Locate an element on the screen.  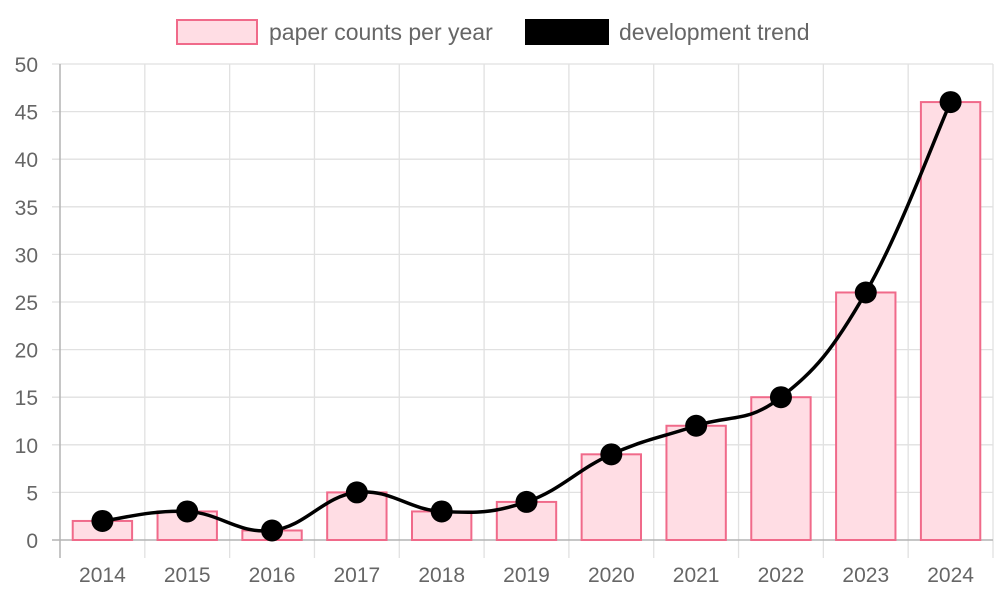
bar-2023 is located at coordinates (866, 416).